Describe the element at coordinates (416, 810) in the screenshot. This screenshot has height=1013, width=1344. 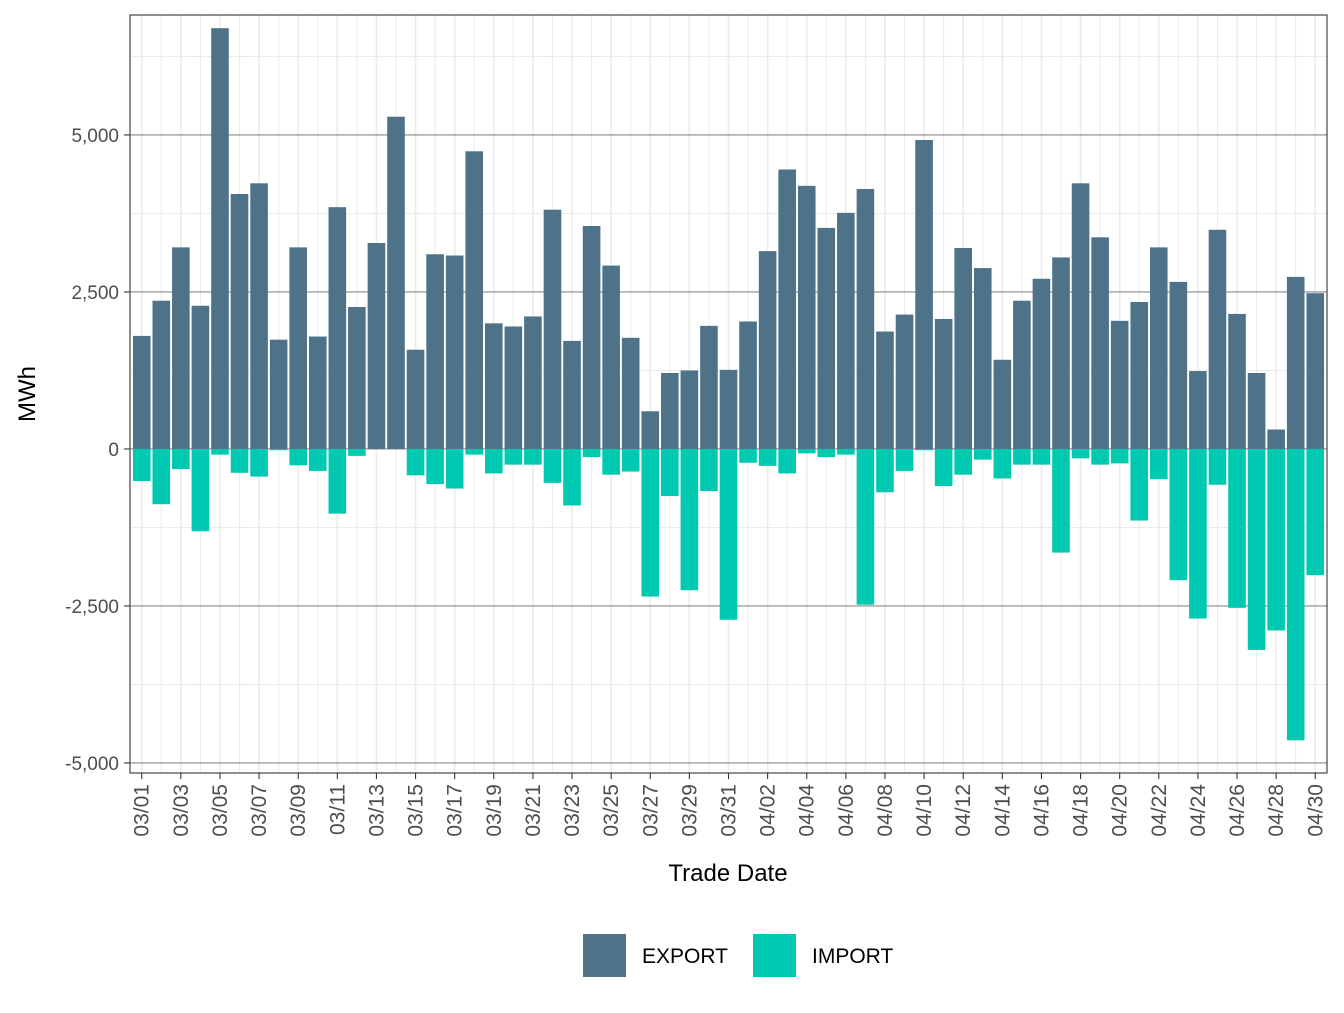
I see `x-tick-label: 03/15` at that location.